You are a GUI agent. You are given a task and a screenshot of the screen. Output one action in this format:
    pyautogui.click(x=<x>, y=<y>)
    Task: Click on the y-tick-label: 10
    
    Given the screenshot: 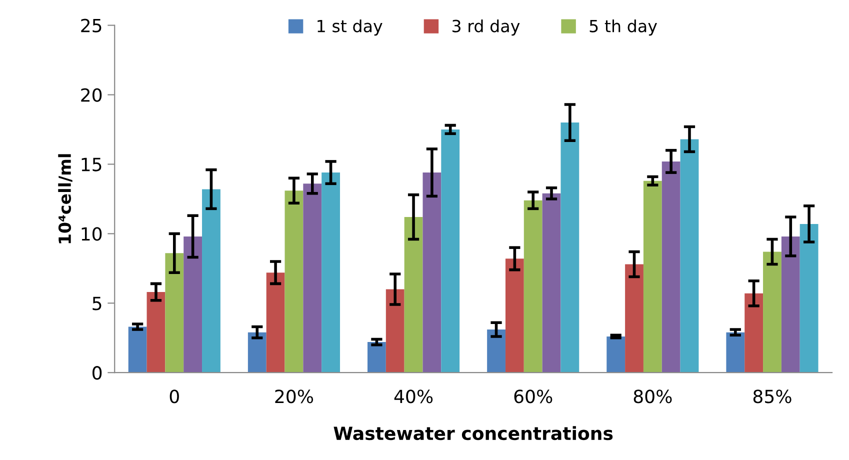 What is the action you would take?
    pyautogui.click(x=92, y=234)
    